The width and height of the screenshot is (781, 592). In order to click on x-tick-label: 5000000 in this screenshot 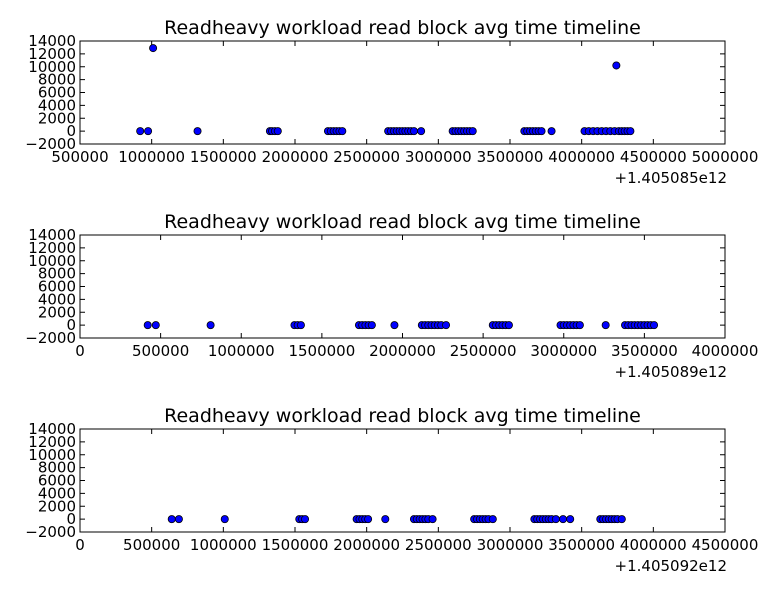, I will do `click(725, 157)`.